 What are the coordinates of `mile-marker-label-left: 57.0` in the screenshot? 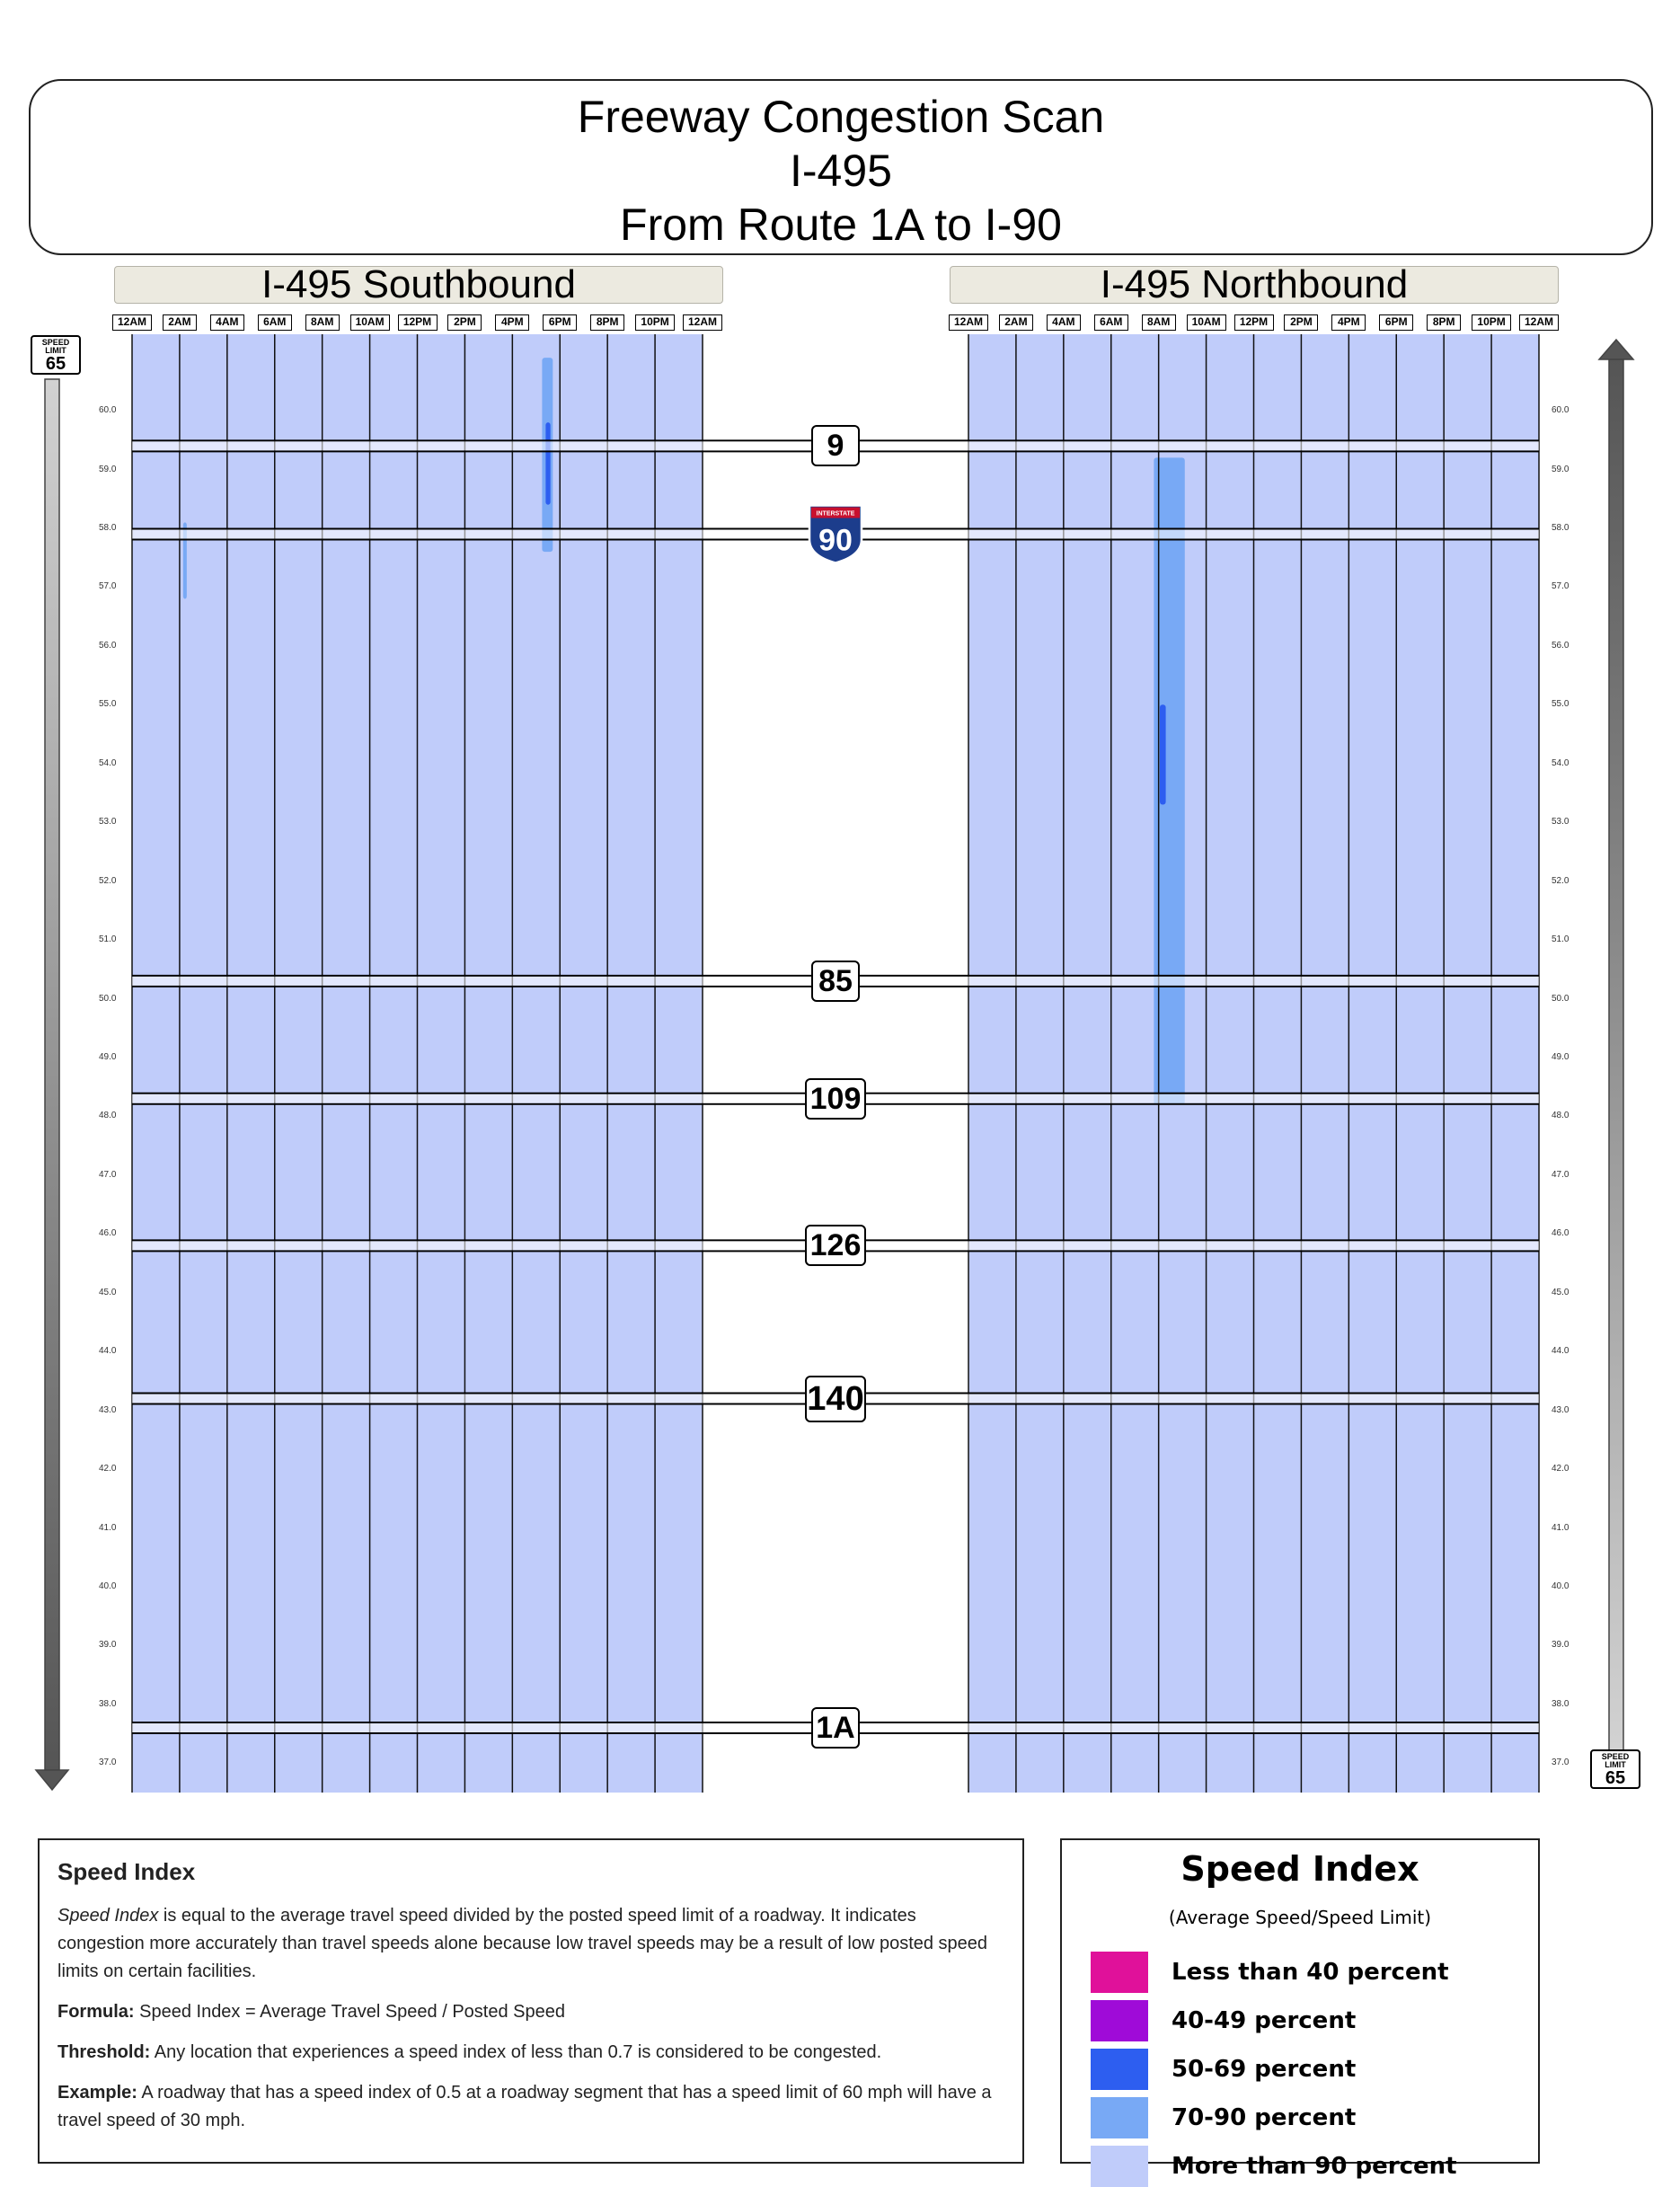 It's located at (108, 586).